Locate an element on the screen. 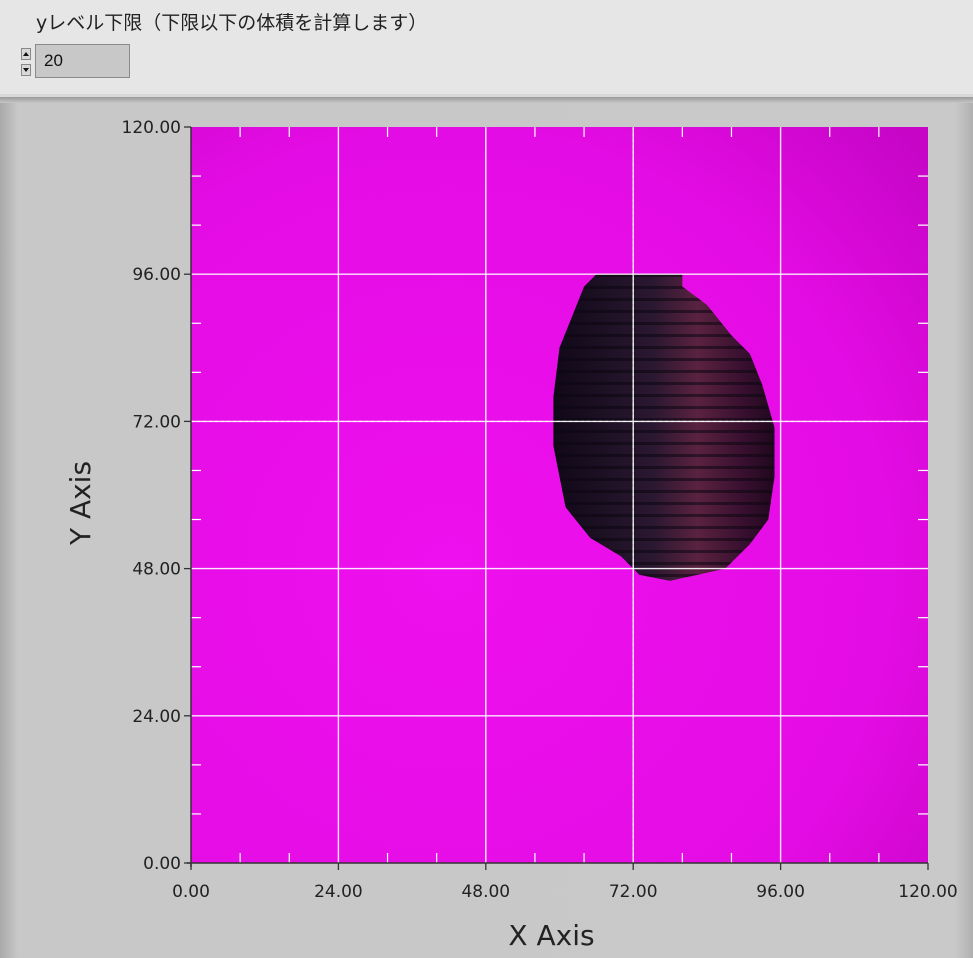 The height and width of the screenshot is (958, 973). y-tick-label: 48.00 is located at coordinates (156, 570).